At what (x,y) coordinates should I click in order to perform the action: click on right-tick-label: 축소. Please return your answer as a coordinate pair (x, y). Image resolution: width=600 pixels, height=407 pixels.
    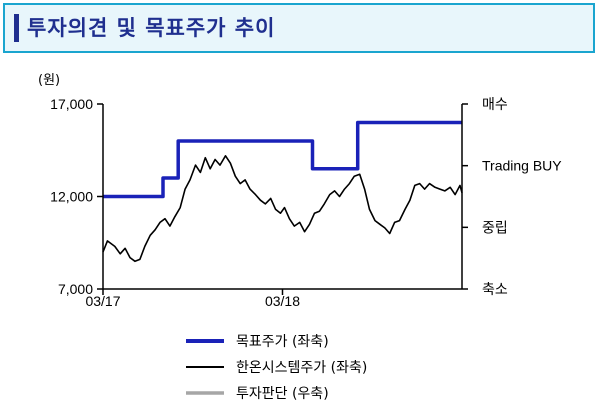
    Looking at the image, I should click on (495, 290).